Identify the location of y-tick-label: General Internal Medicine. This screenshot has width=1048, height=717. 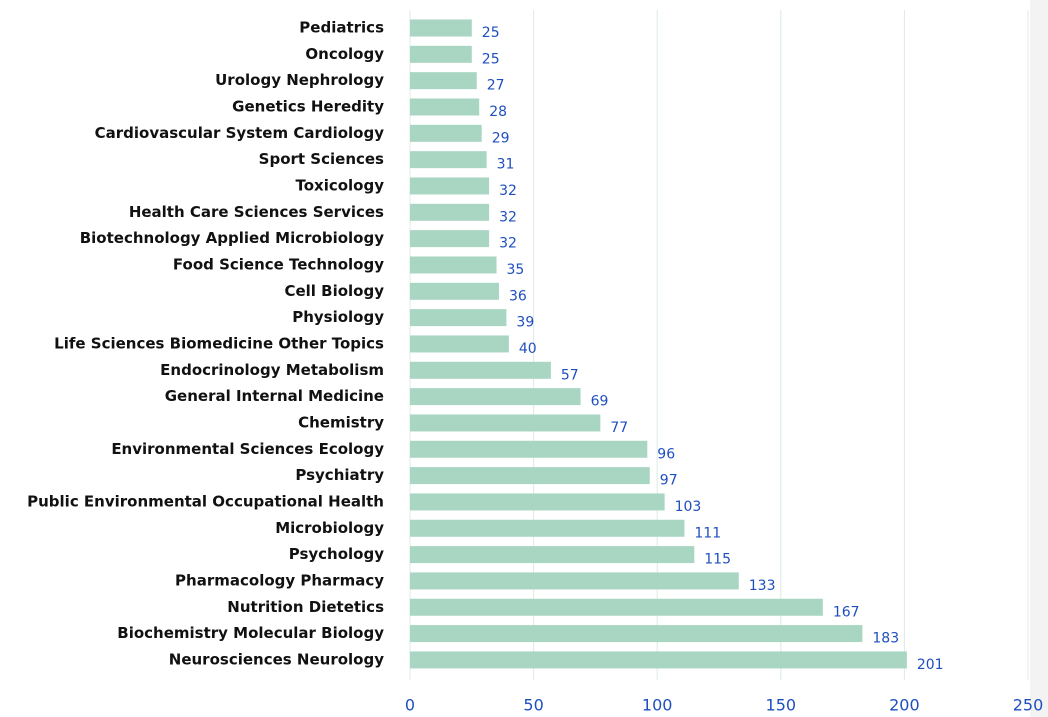
(274, 396).